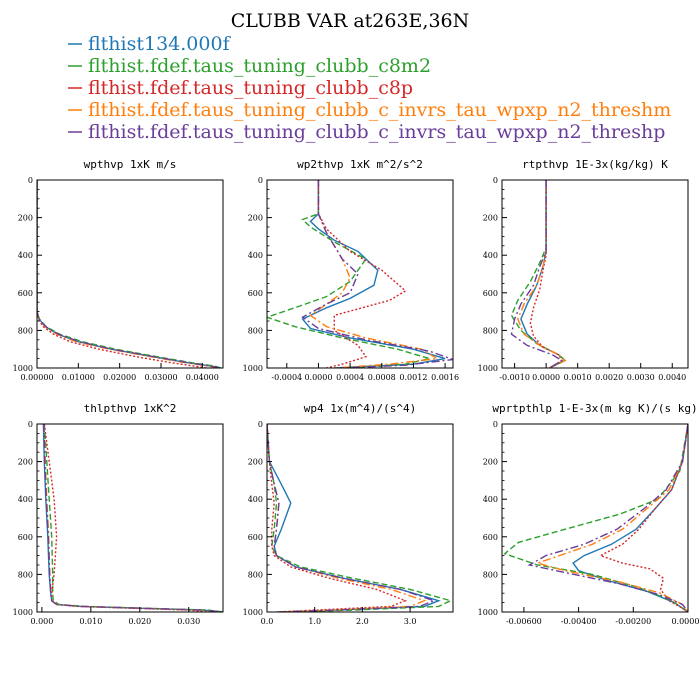 The width and height of the screenshot is (700, 700). Describe the element at coordinates (578, 377) in the screenshot. I see `x-tick-label: 0.0010` at that location.